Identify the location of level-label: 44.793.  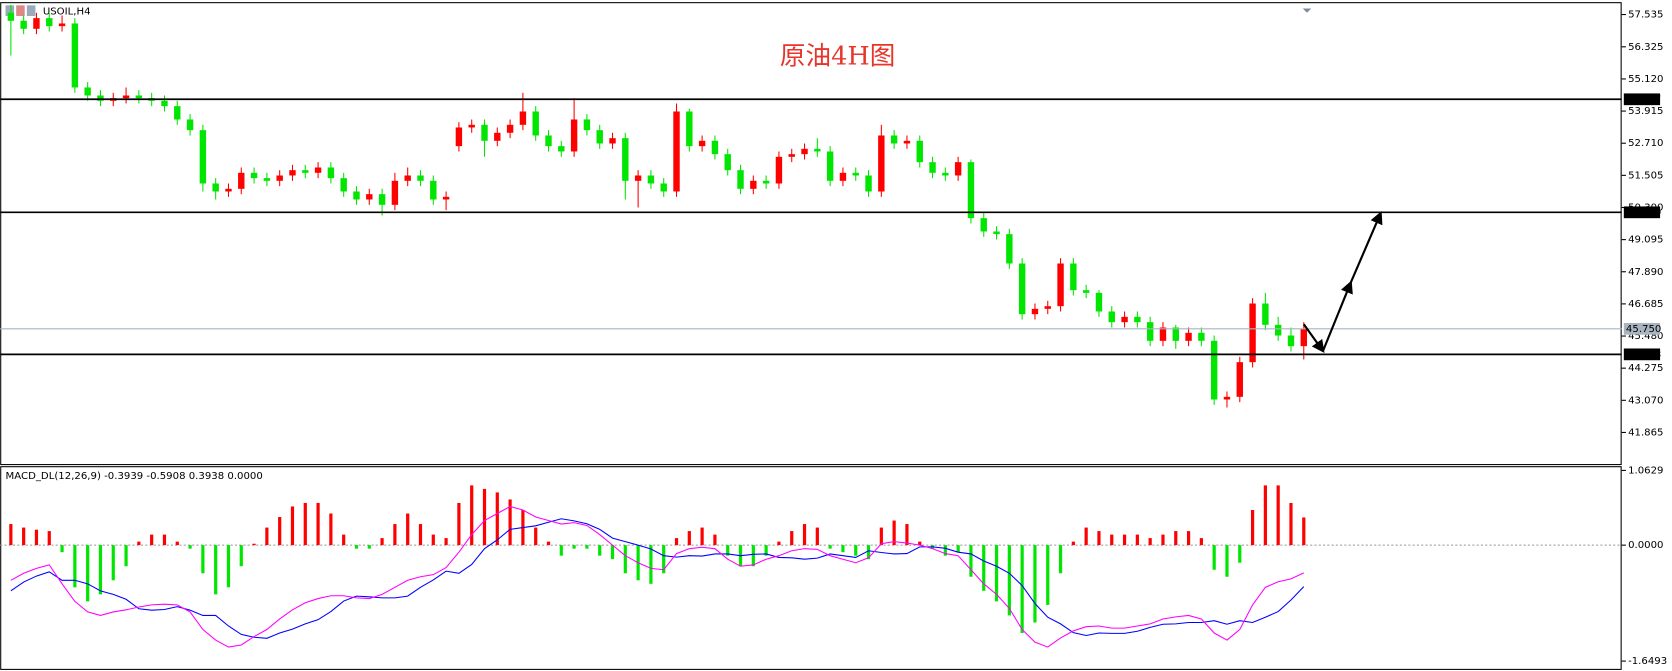
(1643, 354).